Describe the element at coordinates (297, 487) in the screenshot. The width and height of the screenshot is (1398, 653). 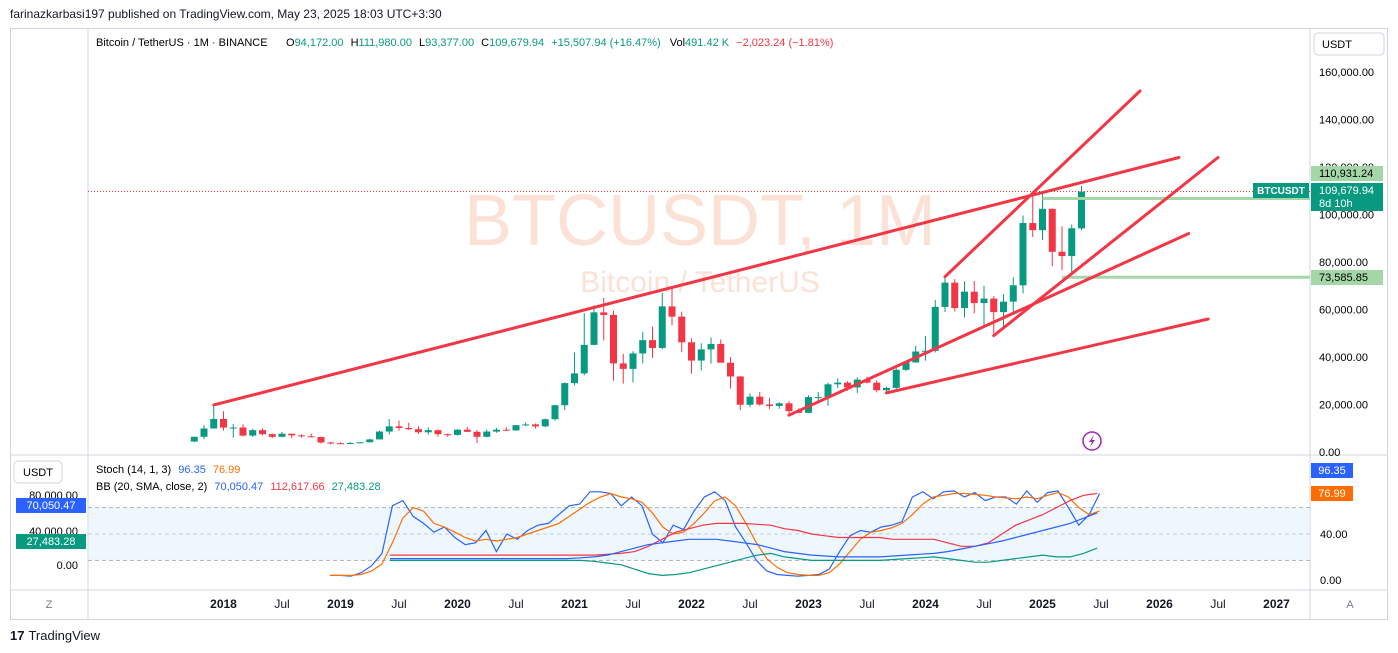
I see `bb-upper-value: 112,617.66` at that location.